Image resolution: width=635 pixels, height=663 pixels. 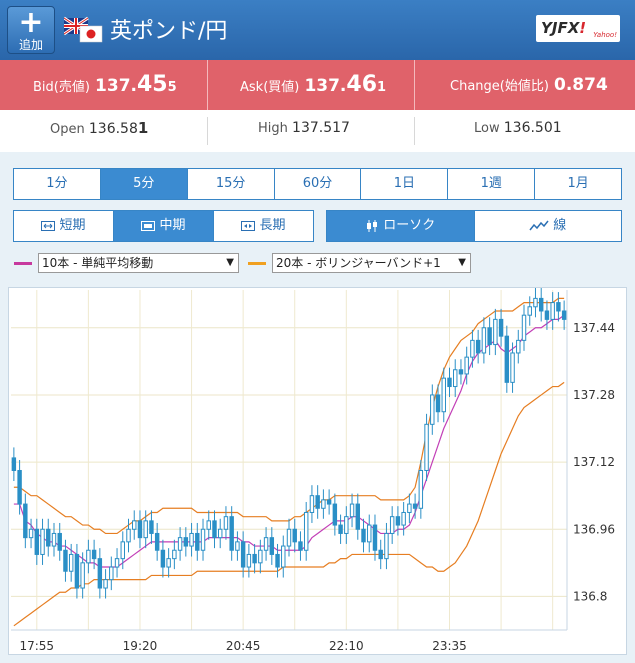 I want to click on bb-select-value: 20本 - ボリンジャーバンド+1, so click(x=358, y=263).